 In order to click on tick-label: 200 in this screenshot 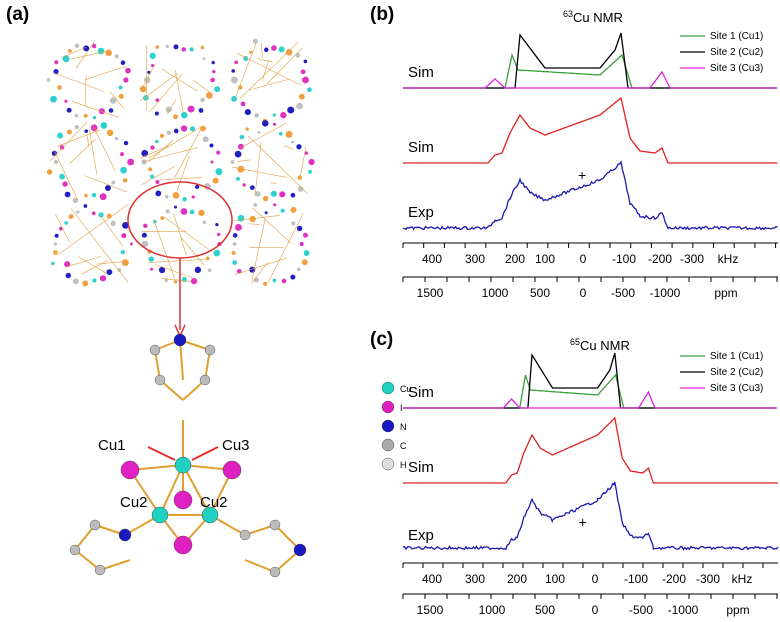, I will do `click(515, 259)`.